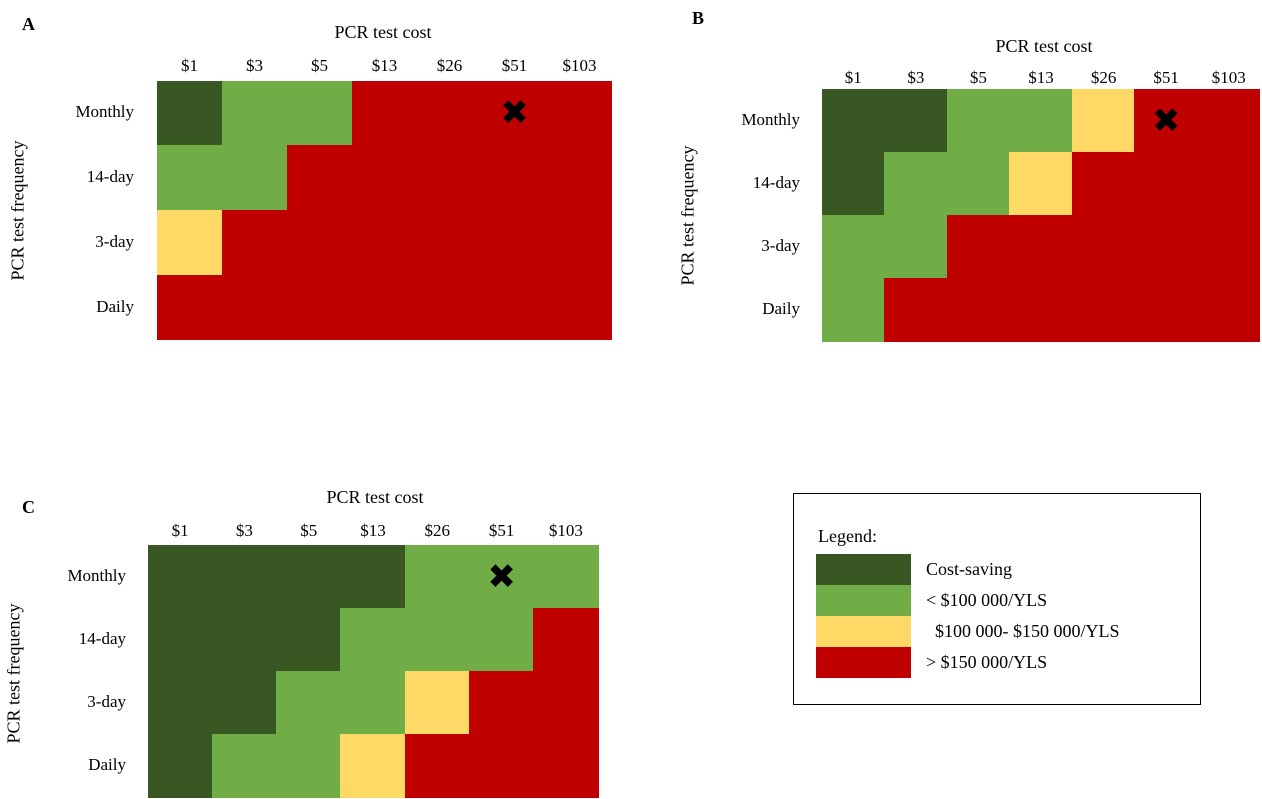  I want to click on x-axis-title: PCR test cost, so click(375, 497).